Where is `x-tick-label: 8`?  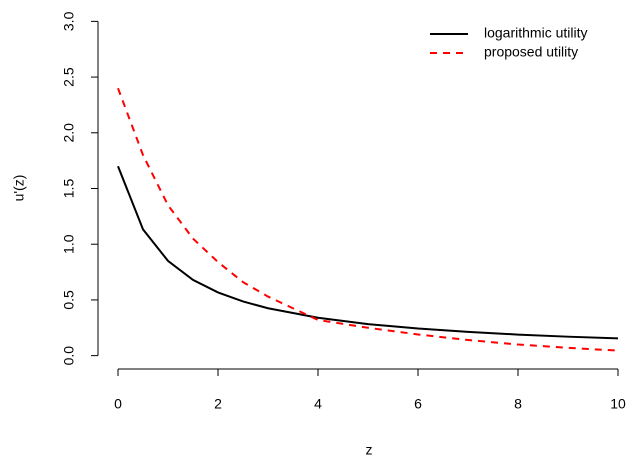
x-tick-label: 8 is located at coordinates (518, 404).